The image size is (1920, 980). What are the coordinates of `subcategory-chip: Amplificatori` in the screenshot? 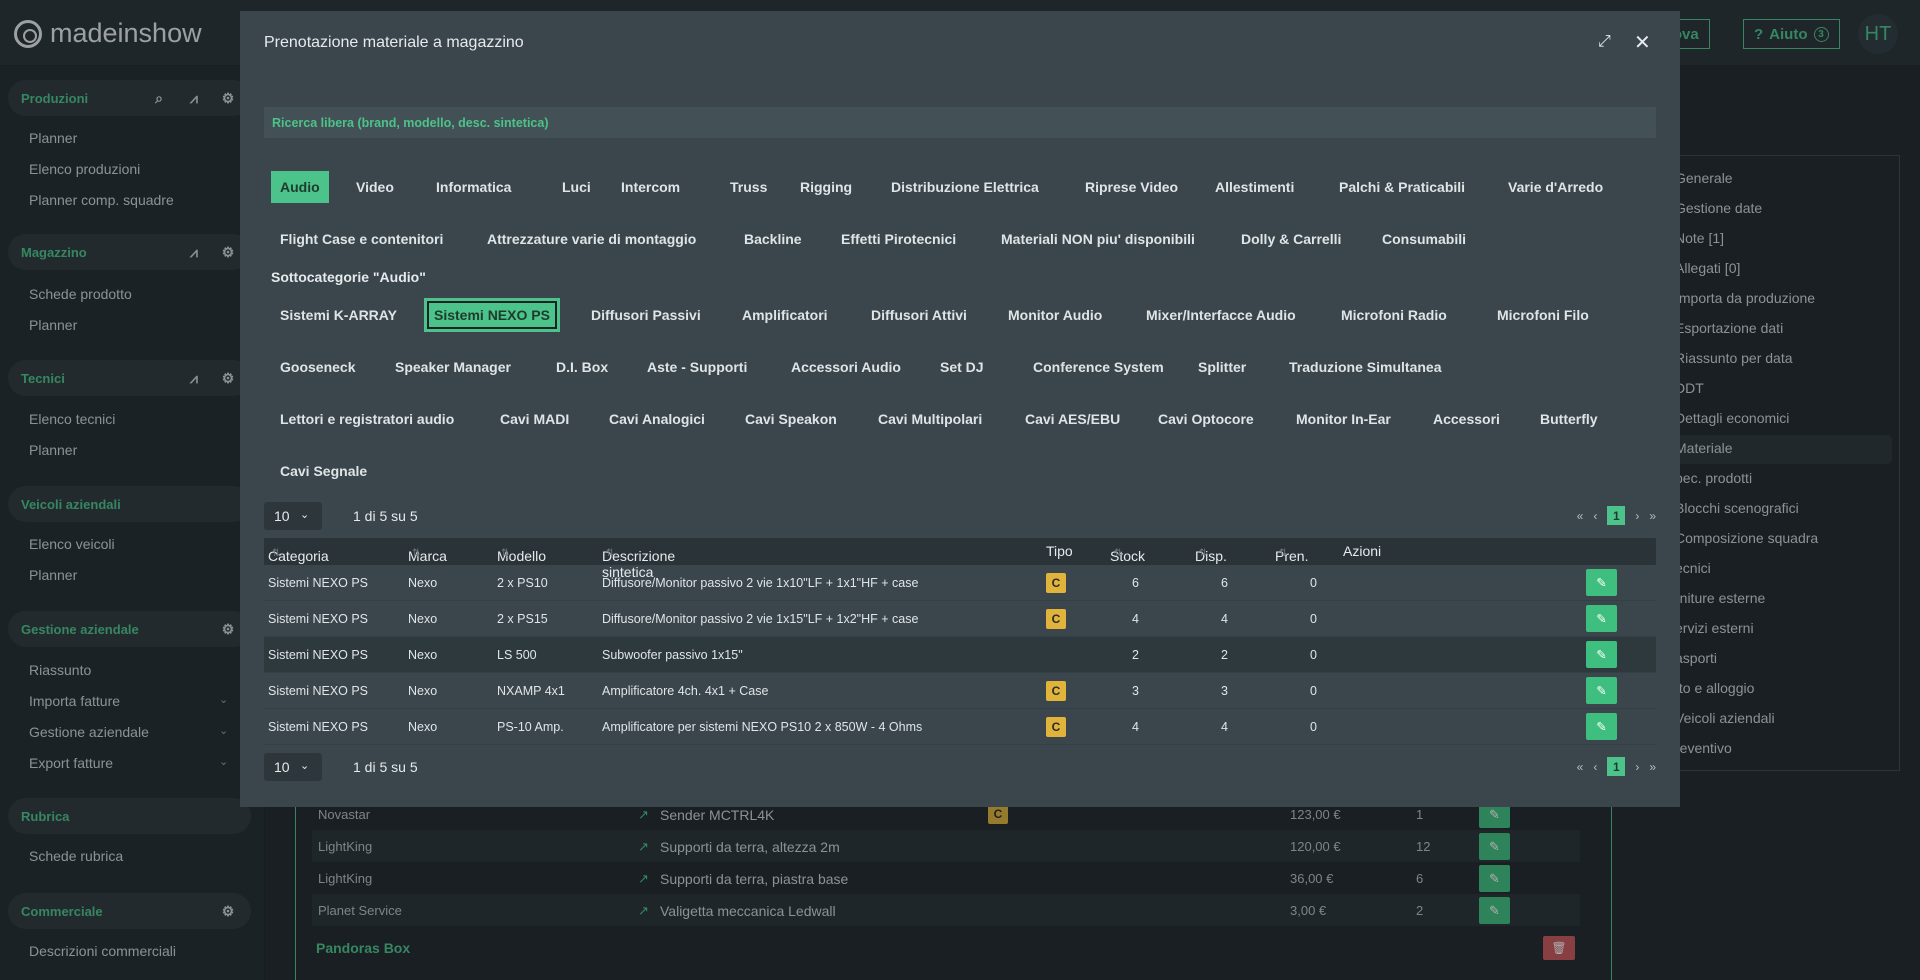 It's located at (785, 315).